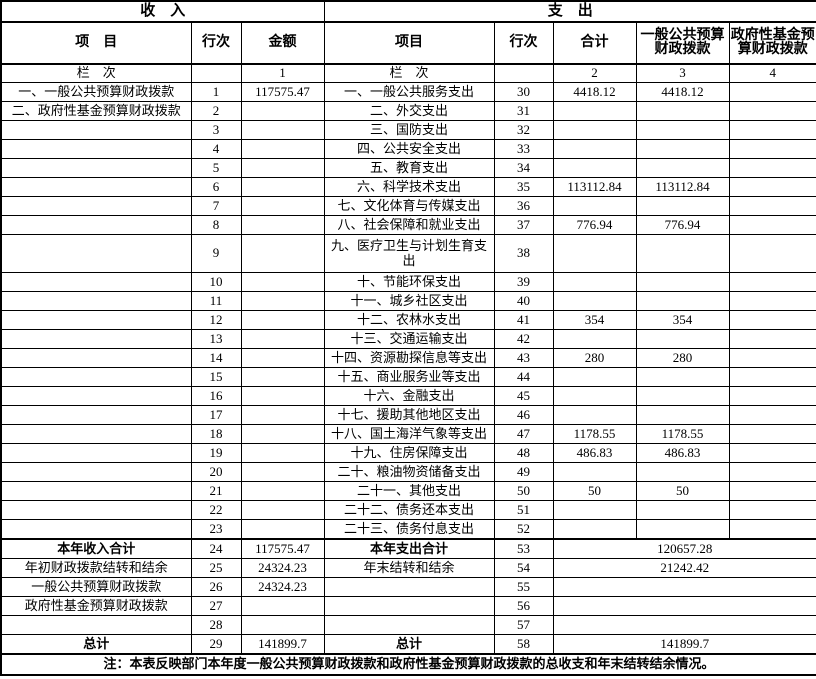 This screenshot has height=679, width=816. Describe the element at coordinates (569, 11) in the screenshot. I see `expense-section-title: 支 出` at that location.